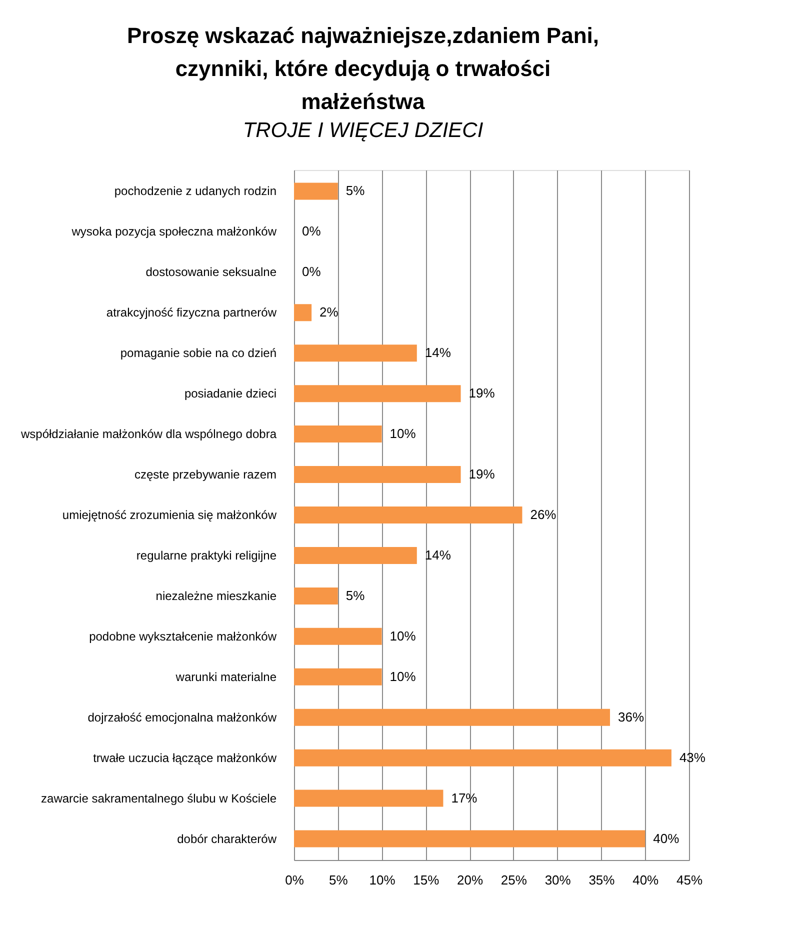 The height and width of the screenshot is (934, 797). What do you see at coordinates (382, 880) in the screenshot?
I see `x-tick-label: 10%` at bounding box center [382, 880].